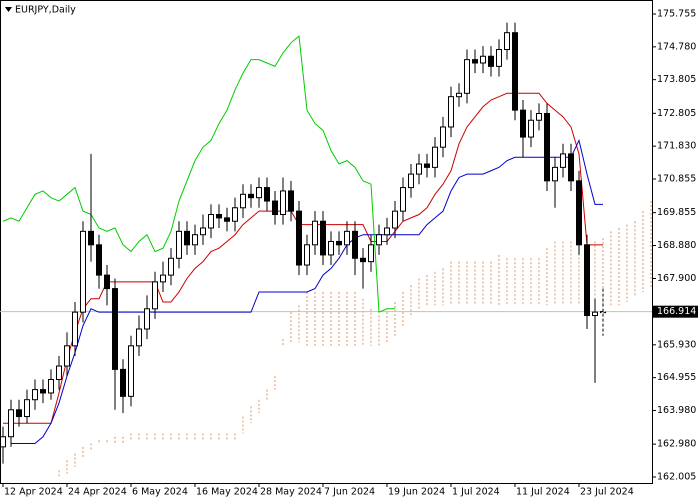 Image resolution: width=700 pixels, height=500 pixels. I want to click on x-tick-label: 11 Jul 2024, so click(543, 492).